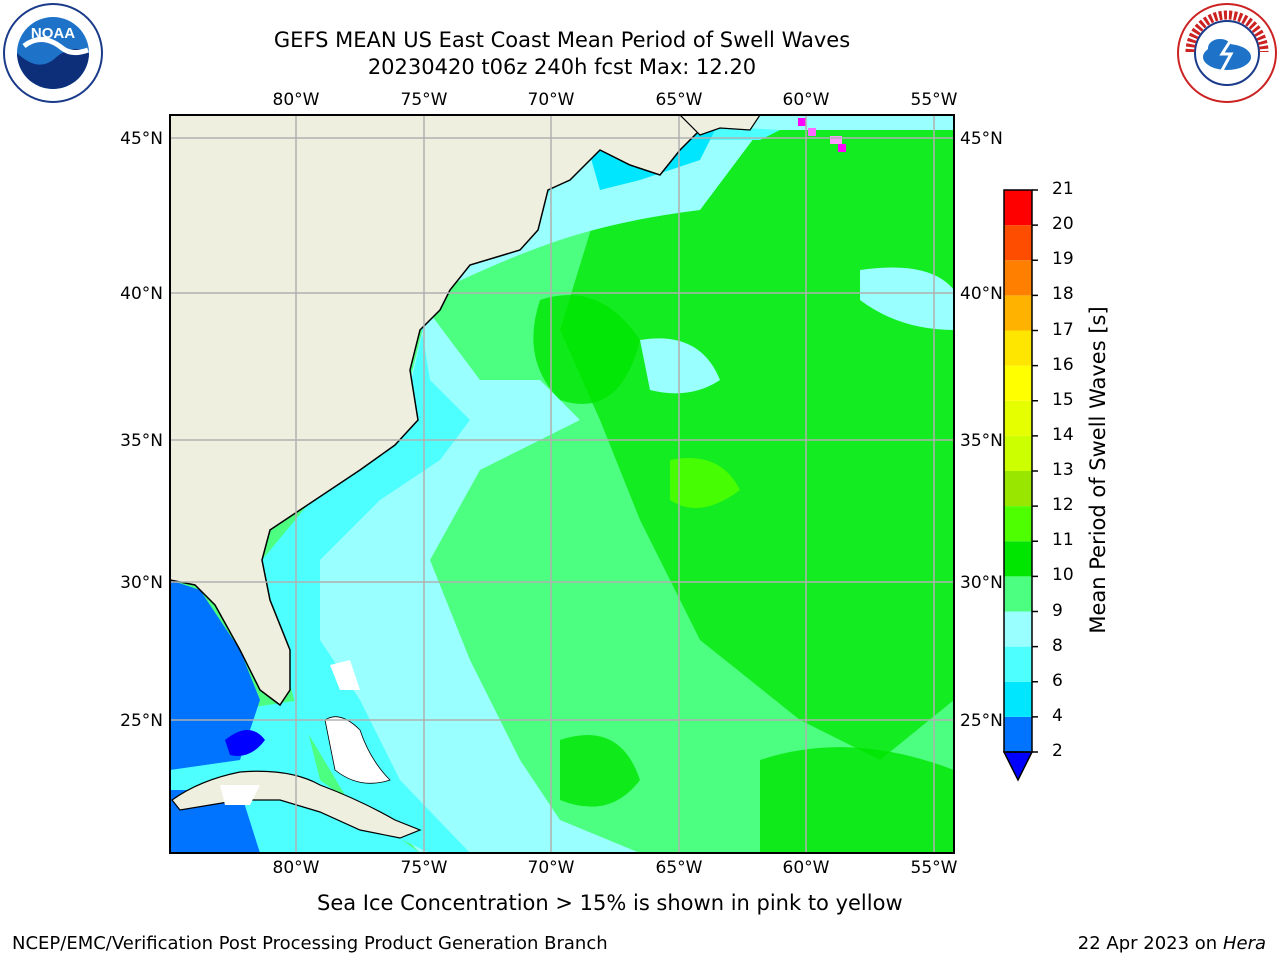 The height and width of the screenshot is (960, 1280). What do you see at coordinates (1244, 943) in the screenshot?
I see `footer-host: Hera` at bounding box center [1244, 943].